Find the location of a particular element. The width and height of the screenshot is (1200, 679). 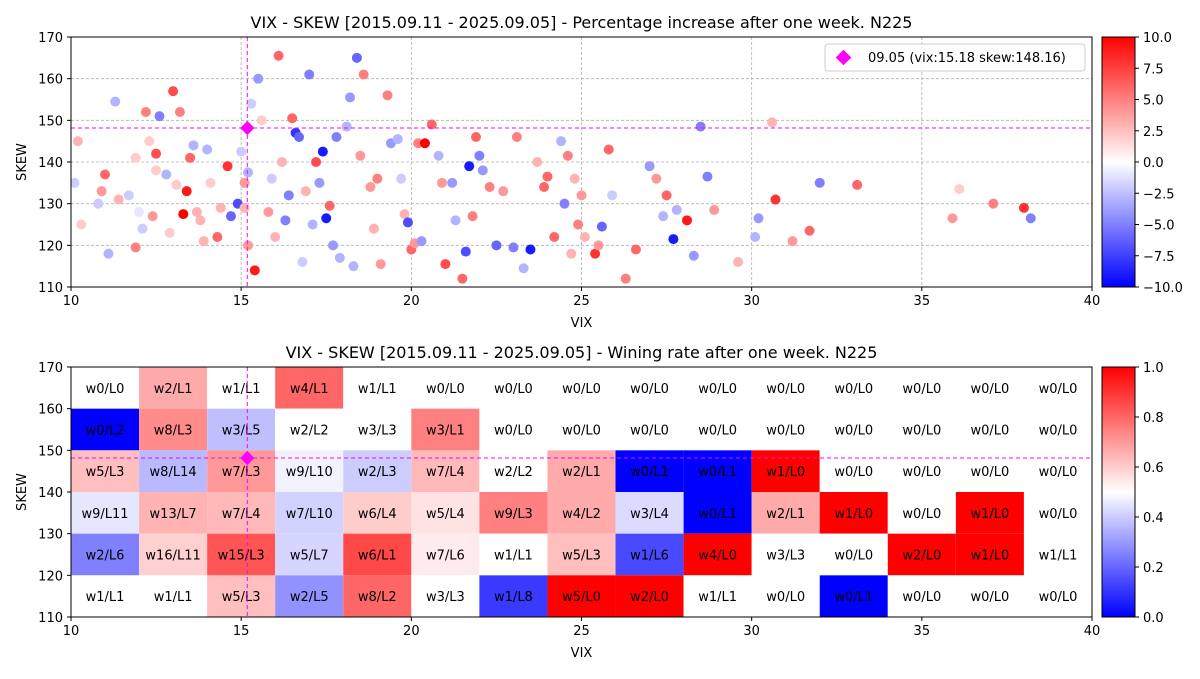

heatmap-cell-label: w2/L3 is located at coordinates (377, 472).